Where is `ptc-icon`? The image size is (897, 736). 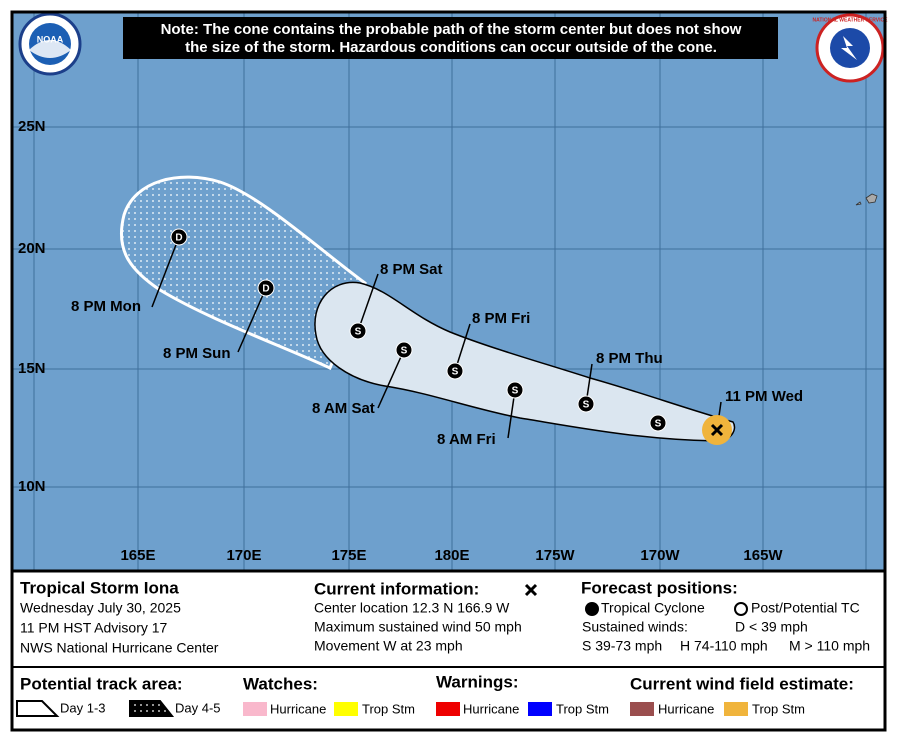 ptc-icon is located at coordinates (741, 609).